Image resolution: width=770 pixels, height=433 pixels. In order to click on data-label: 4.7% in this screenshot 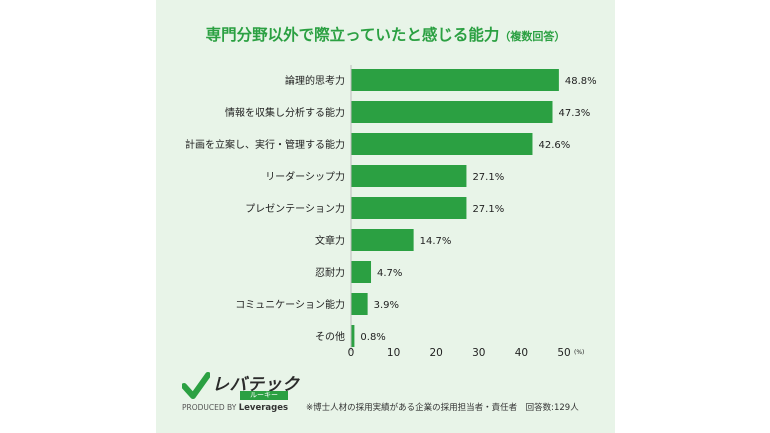, I will do `click(389, 273)`.